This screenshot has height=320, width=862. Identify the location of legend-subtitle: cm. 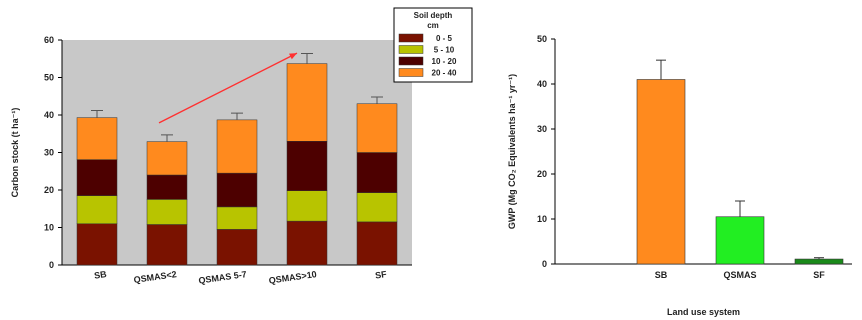
(433, 25).